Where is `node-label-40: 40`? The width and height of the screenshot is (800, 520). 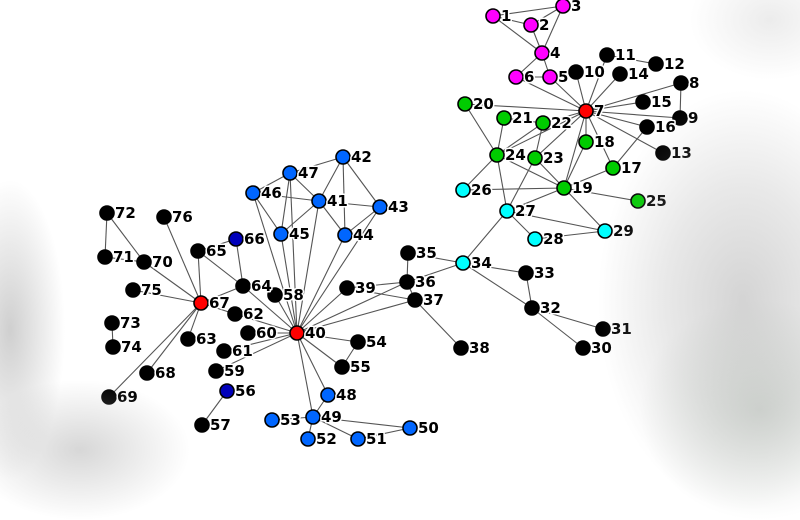
node-label-40: 40 is located at coordinates (315, 333).